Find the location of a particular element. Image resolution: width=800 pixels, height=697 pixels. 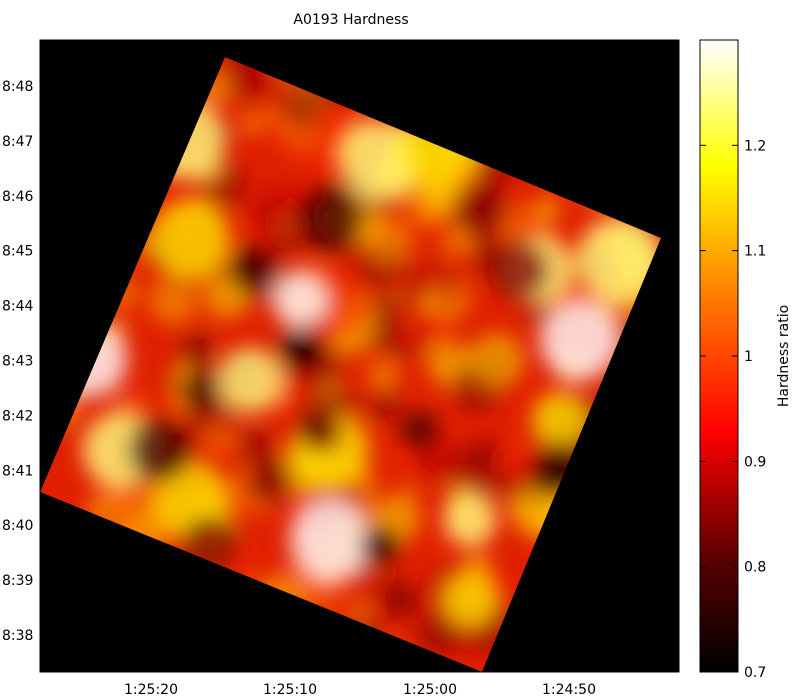

y-tick-label: 8:43 is located at coordinates (17, 362).